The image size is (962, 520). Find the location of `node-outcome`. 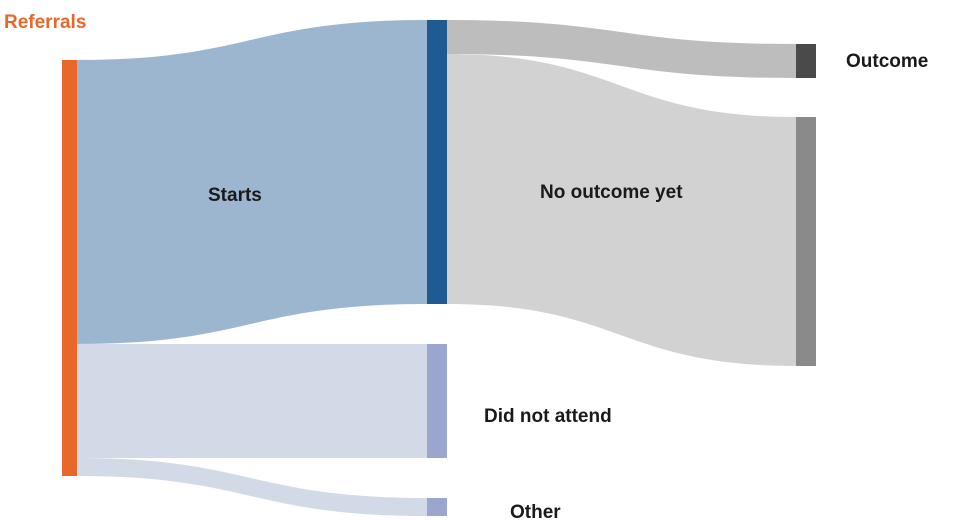

node-outcome is located at coordinates (806, 61).